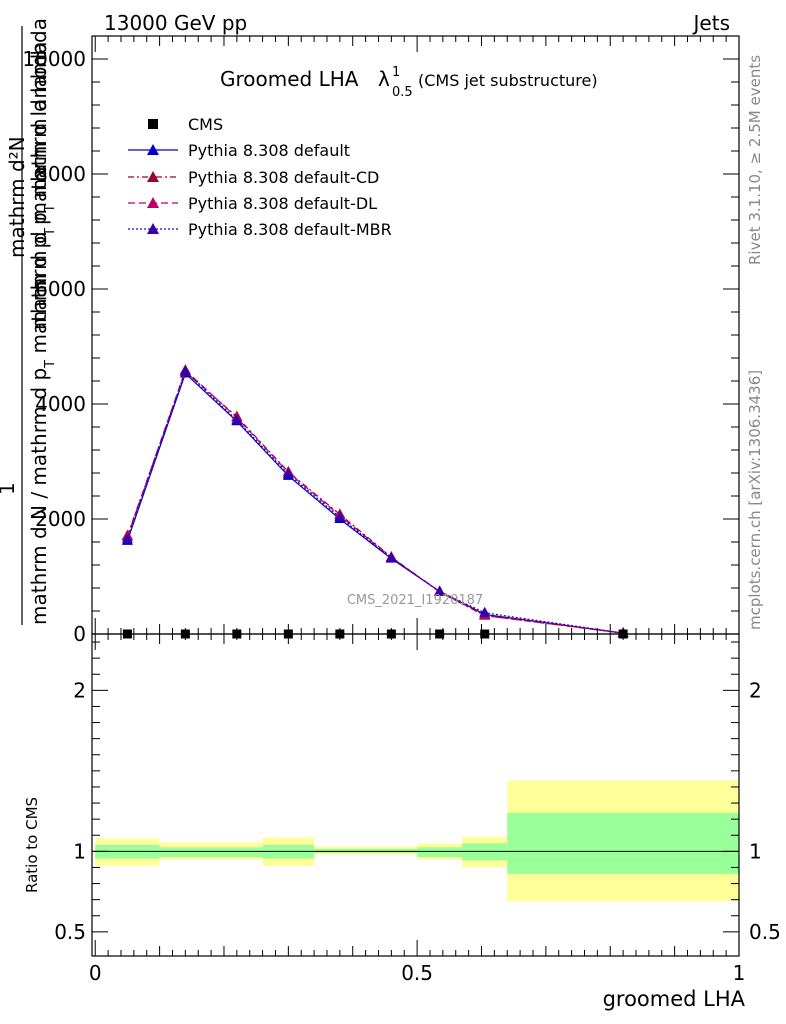 The height and width of the screenshot is (1024, 786). Describe the element at coordinates (153, 176) in the screenshot. I see `legend-marker-cd` at that location.